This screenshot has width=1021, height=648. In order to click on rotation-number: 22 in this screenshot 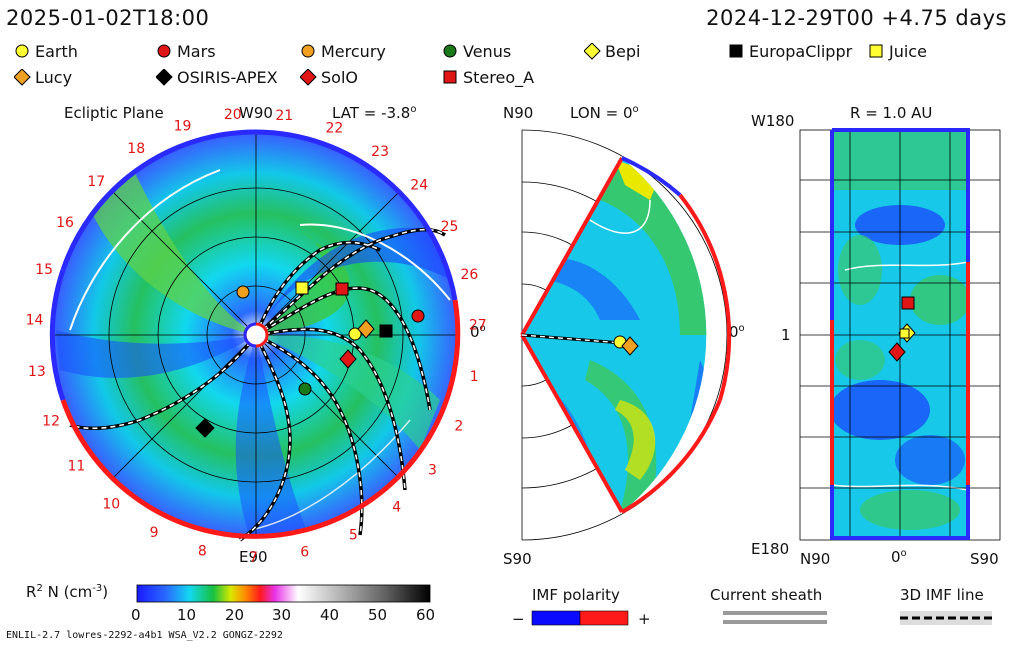, I will do `click(334, 128)`.